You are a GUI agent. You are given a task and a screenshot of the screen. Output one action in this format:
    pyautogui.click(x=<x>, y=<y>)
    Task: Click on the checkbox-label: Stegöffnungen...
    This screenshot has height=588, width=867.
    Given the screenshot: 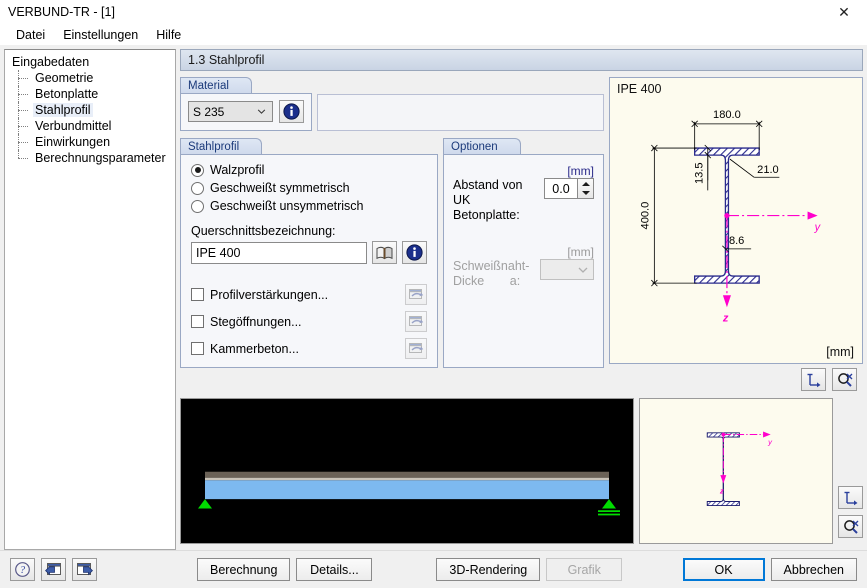 What is the action you would take?
    pyautogui.click(x=256, y=321)
    